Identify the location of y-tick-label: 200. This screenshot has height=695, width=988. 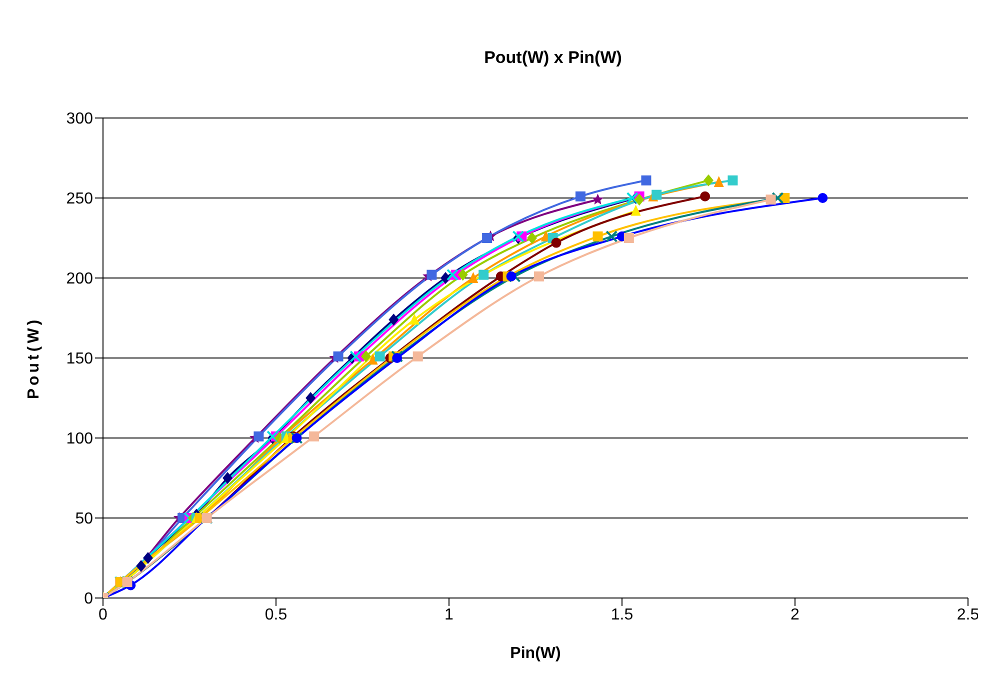
(80, 279).